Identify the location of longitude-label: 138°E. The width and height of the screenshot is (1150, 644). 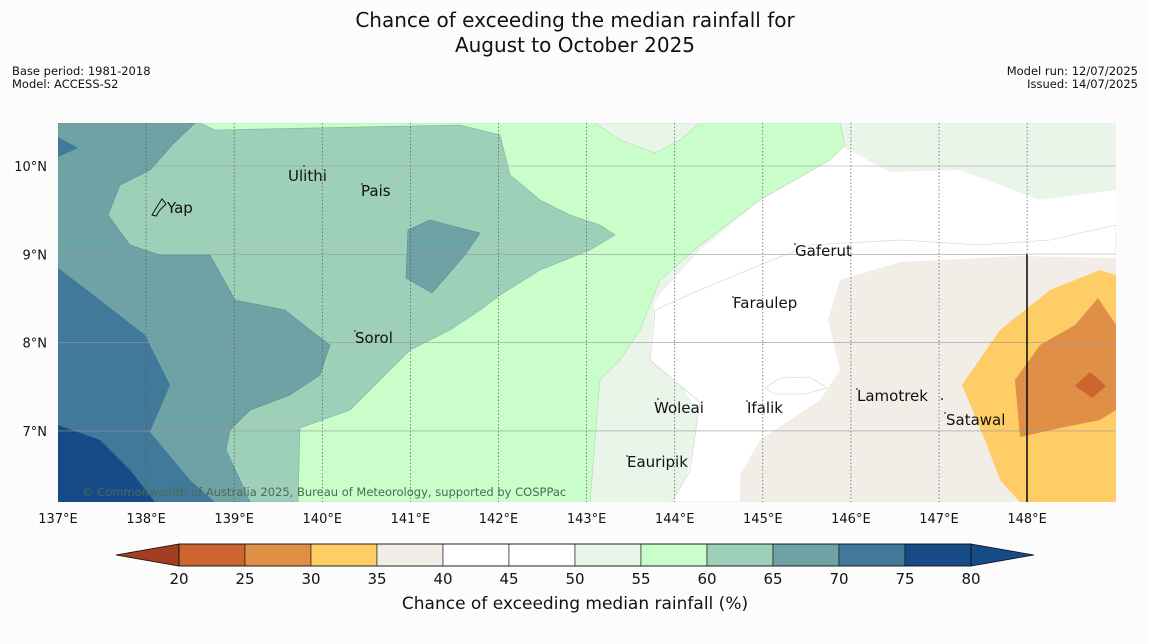
(146, 519).